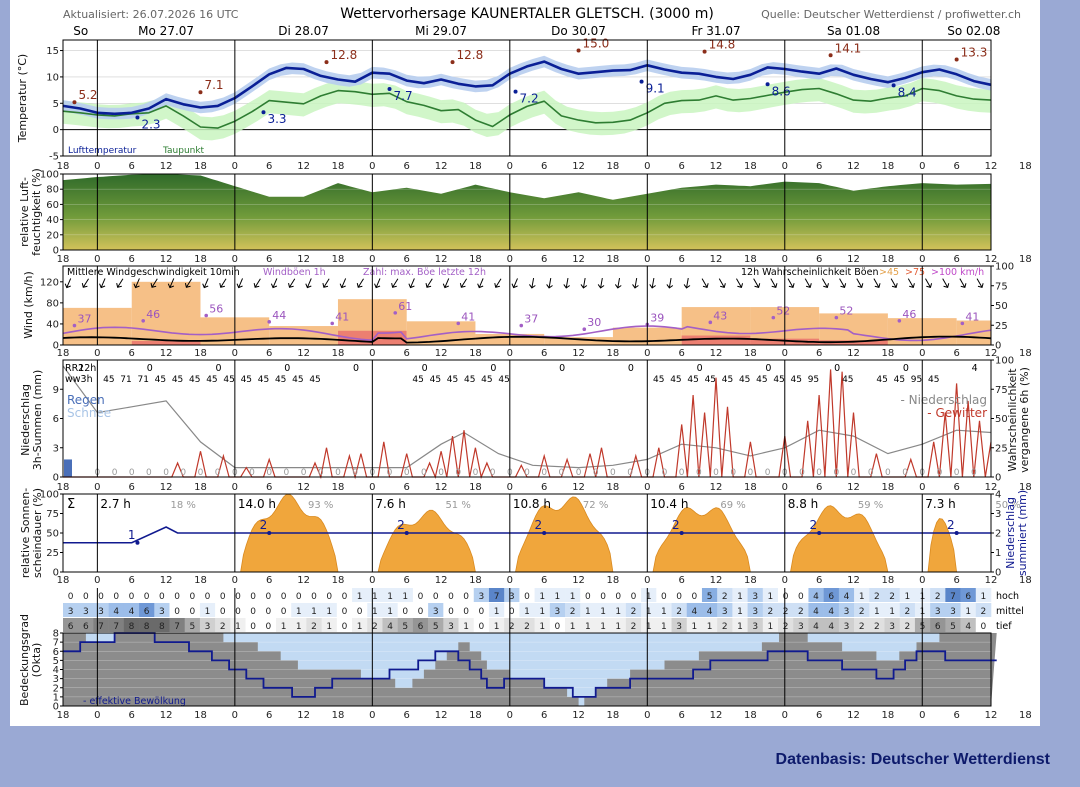 The width and height of the screenshot is (1080, 787). I want to click on cloud-layer-name: tief, so click(1004, 626).